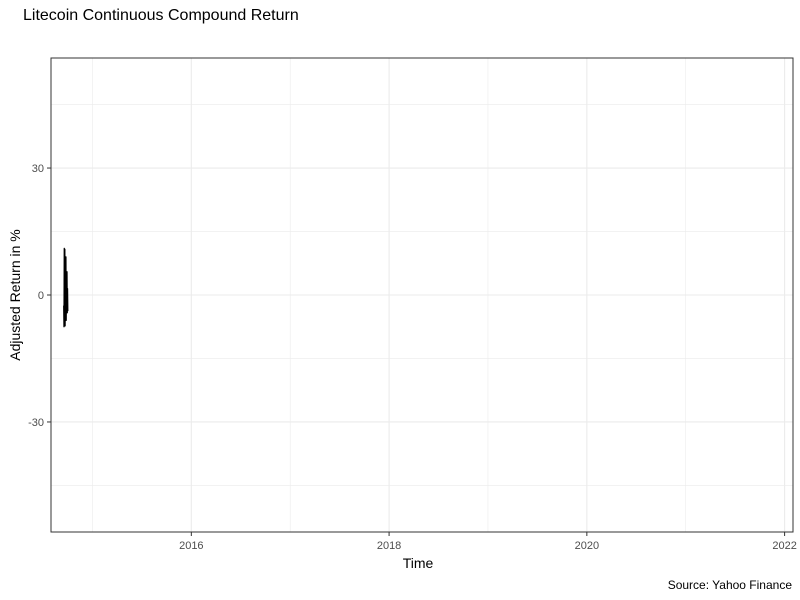 The width and height of the screenshot is (800, 600). Describe the element at coordinates (488, 542) in the screenshot. I see `x-axis: 2016 2018 2020 2022` at that location.